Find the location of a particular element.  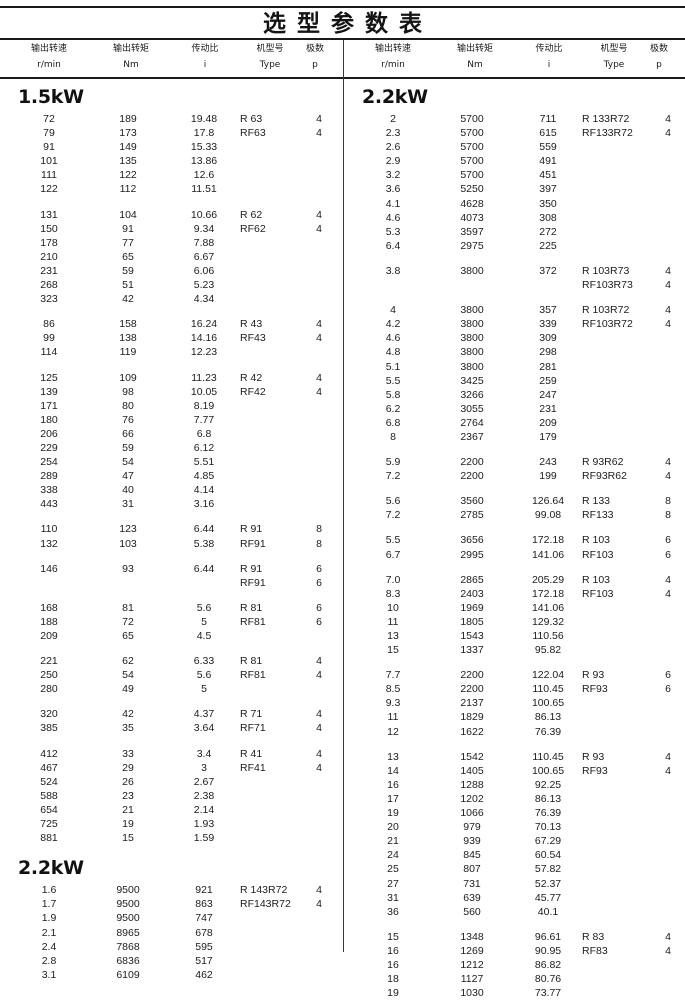

cell-output-speed: 16 is located at coordinates (393, 964).